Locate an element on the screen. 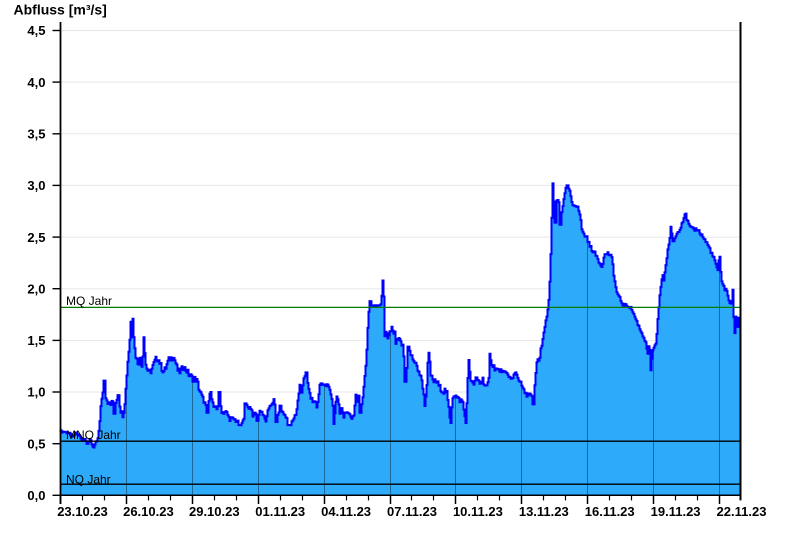  svg-text: 3,0 is located at coordinates (36, 185).